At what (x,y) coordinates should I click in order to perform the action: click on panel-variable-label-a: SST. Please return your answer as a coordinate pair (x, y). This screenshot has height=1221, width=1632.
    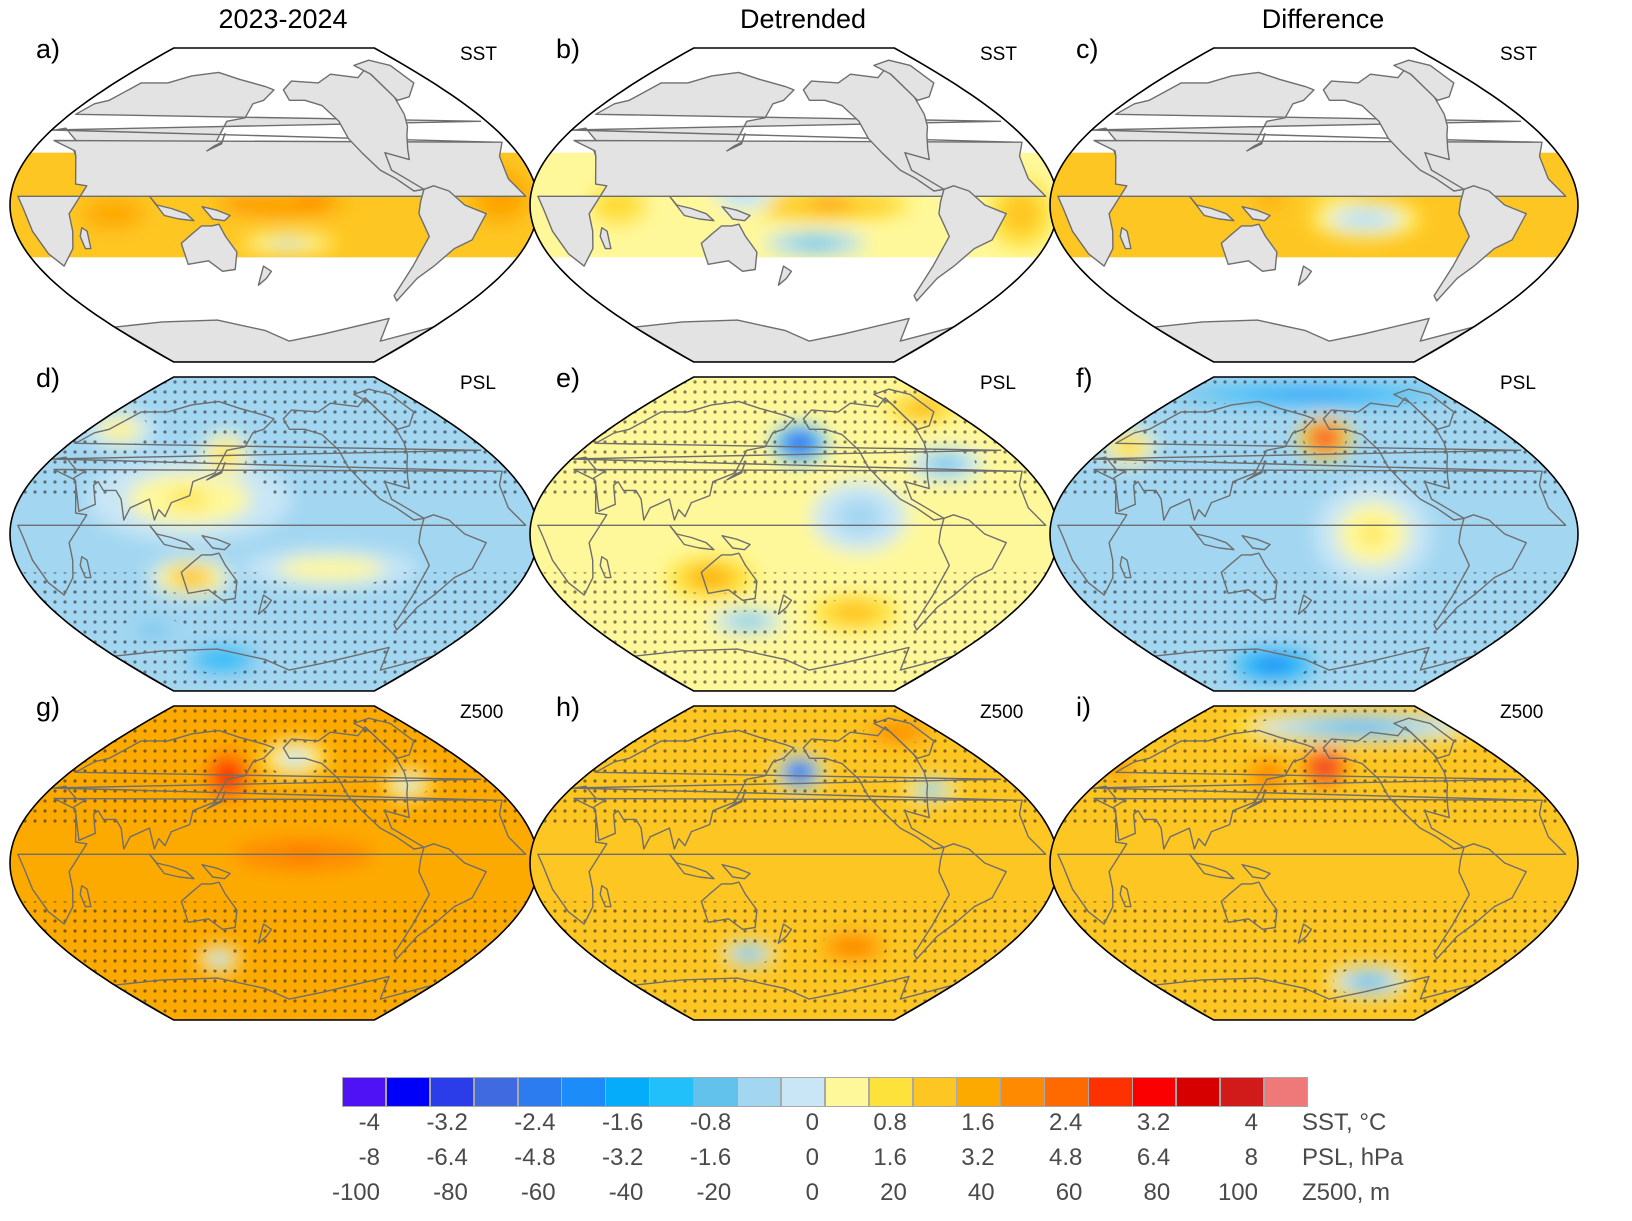
    Looking at the image, I should click on (478, 54).